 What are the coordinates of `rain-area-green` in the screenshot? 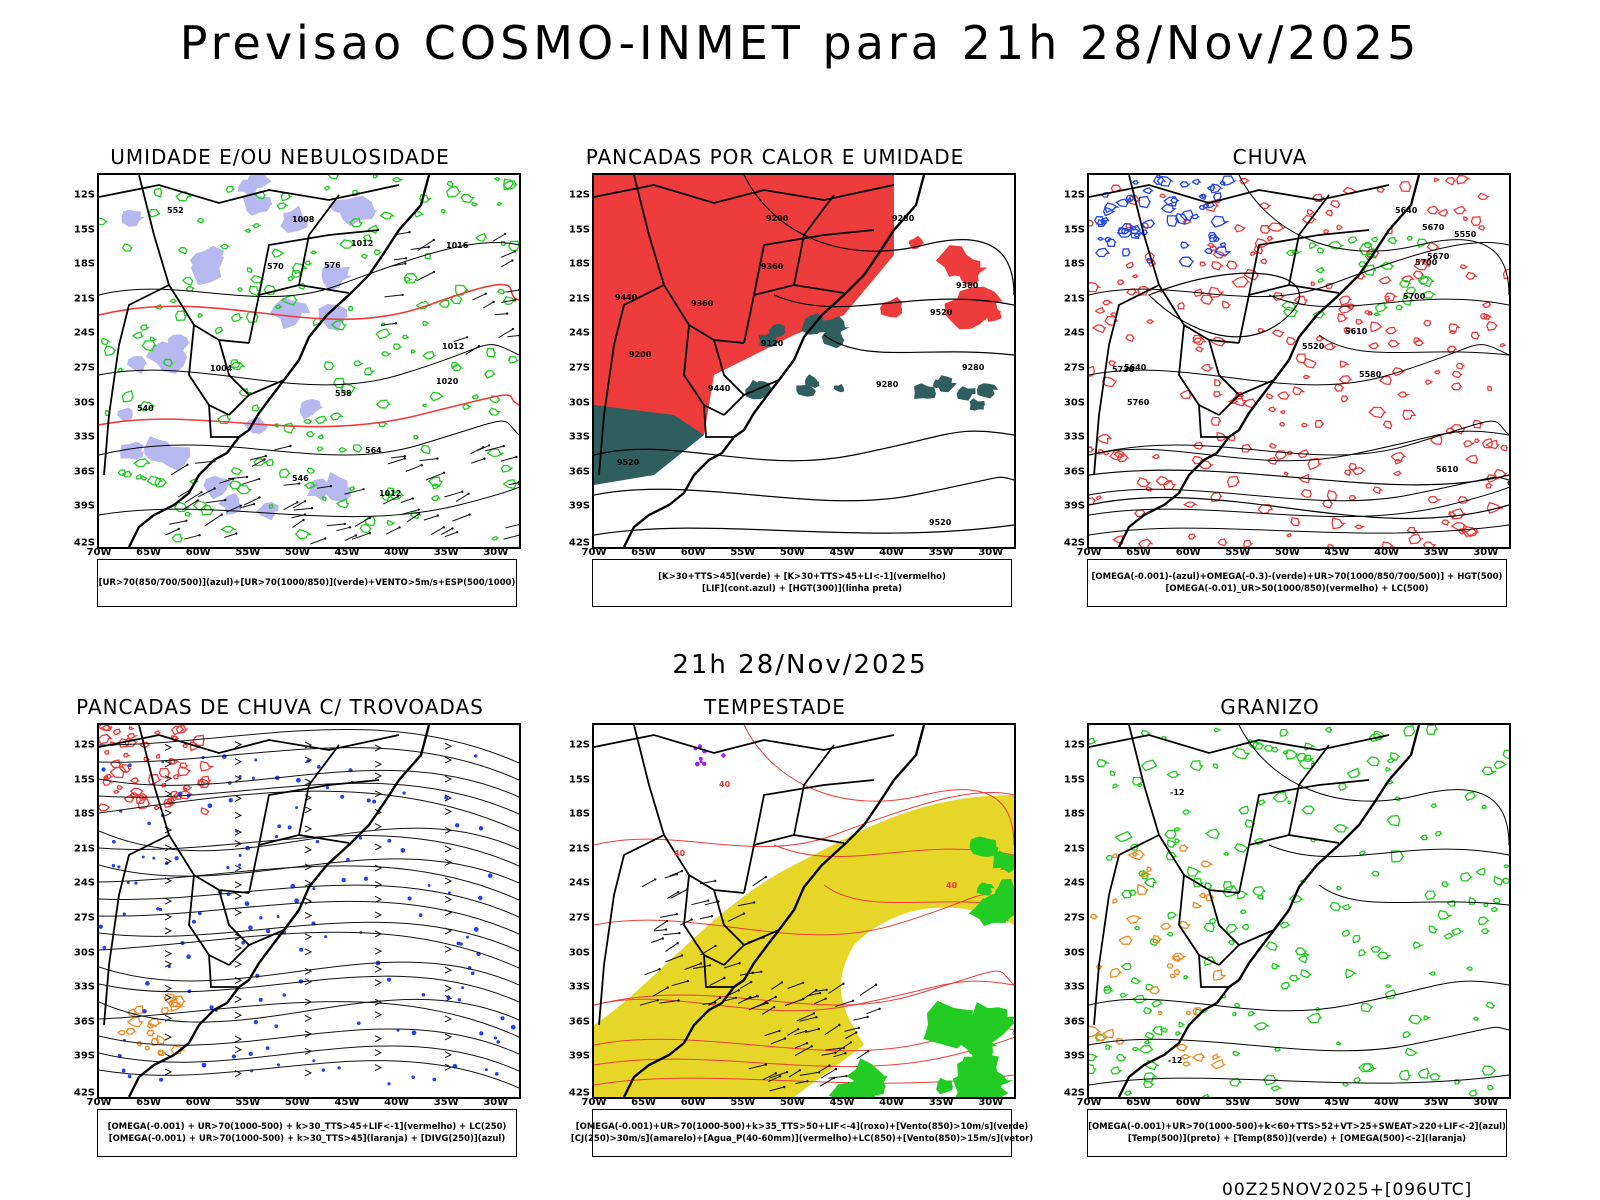 It's located at (1400, 307).